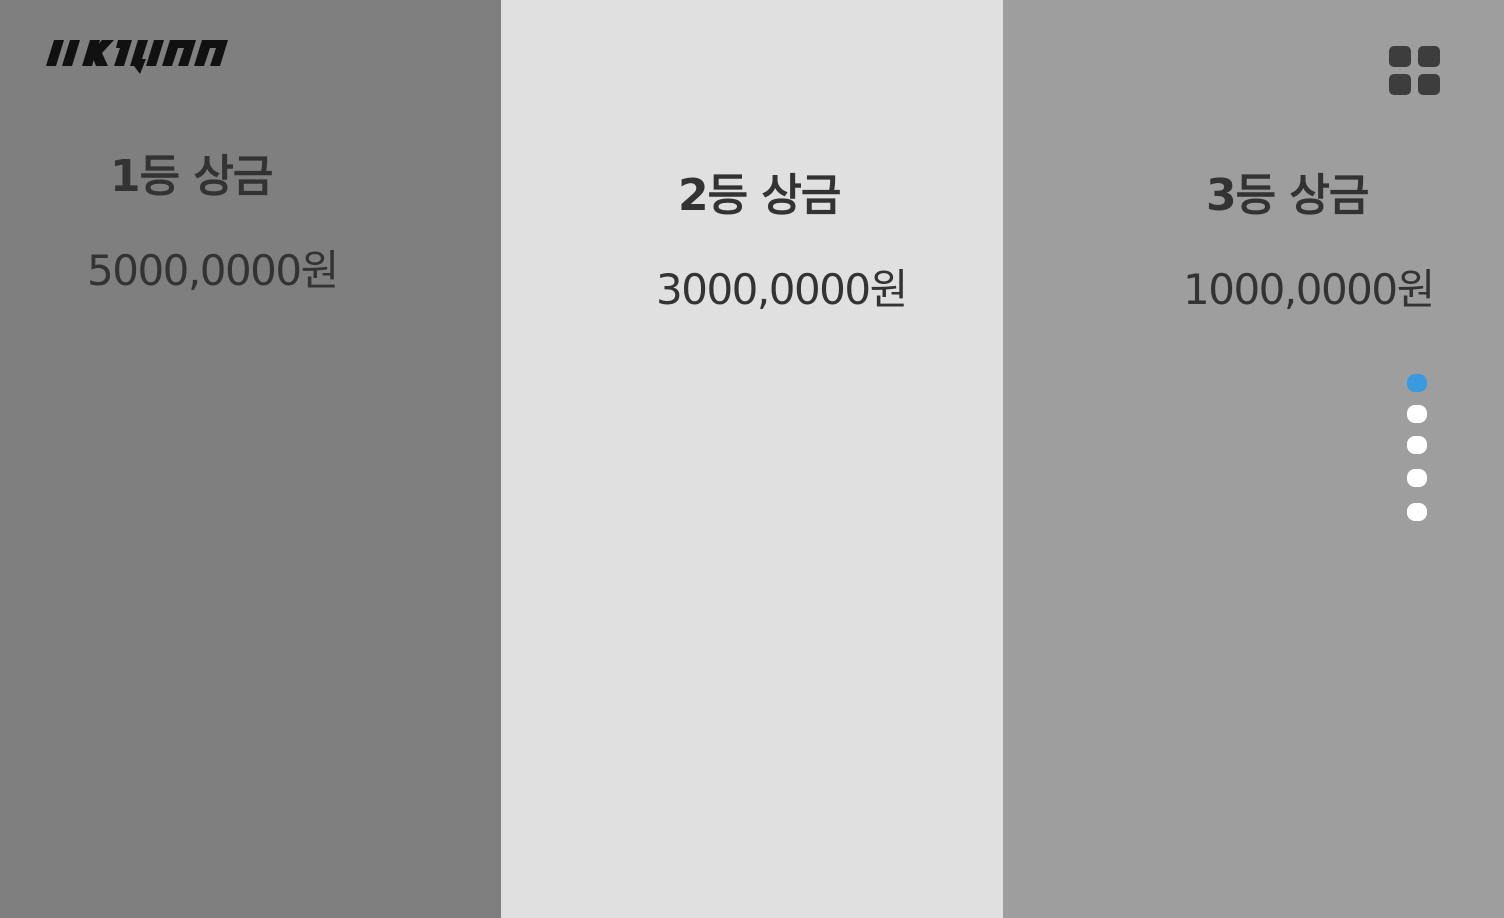 The width and height of the screenshot is (1504, 918). What do you see at coordinates (1287, 195) in the screenshot?
I see `third-prize-title: 3등 상금` at bounding box center [1287, 195].